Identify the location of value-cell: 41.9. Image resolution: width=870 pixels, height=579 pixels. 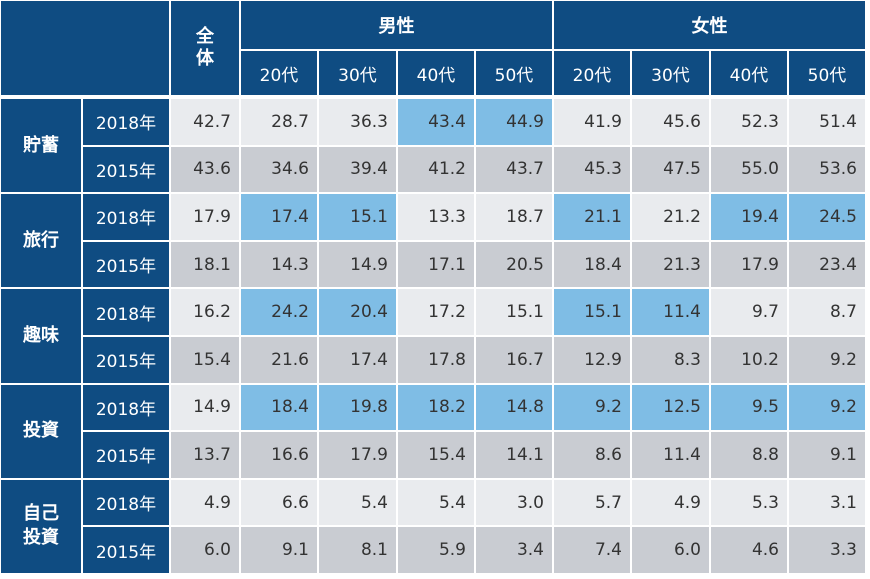
(592, 122).